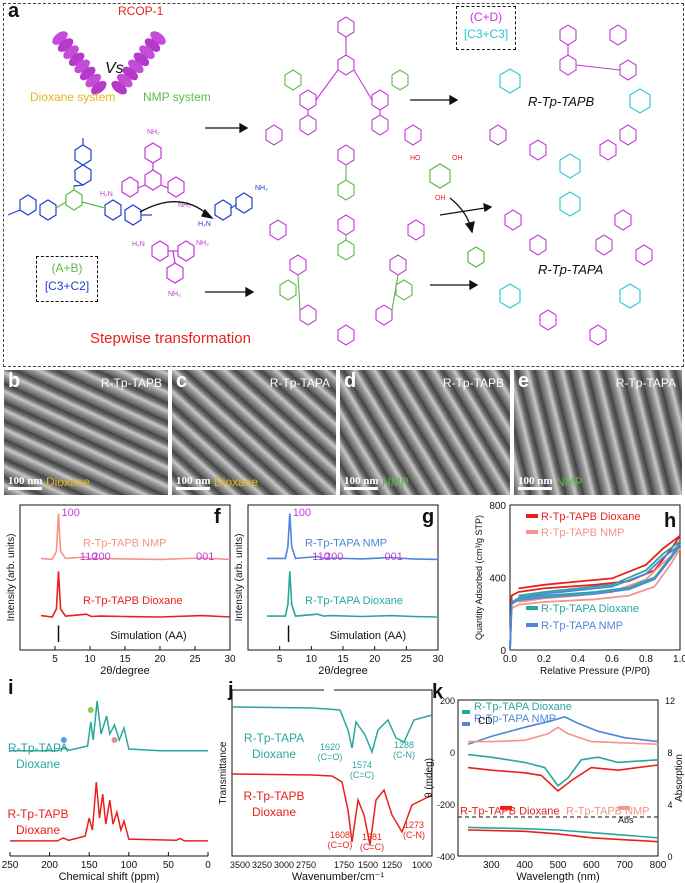 This screenshot has width=685, height=883. Describe the element at coordinates (404, 745) in the screenshot. I see `ftir-anno-tapa-num: 1288` at that location.